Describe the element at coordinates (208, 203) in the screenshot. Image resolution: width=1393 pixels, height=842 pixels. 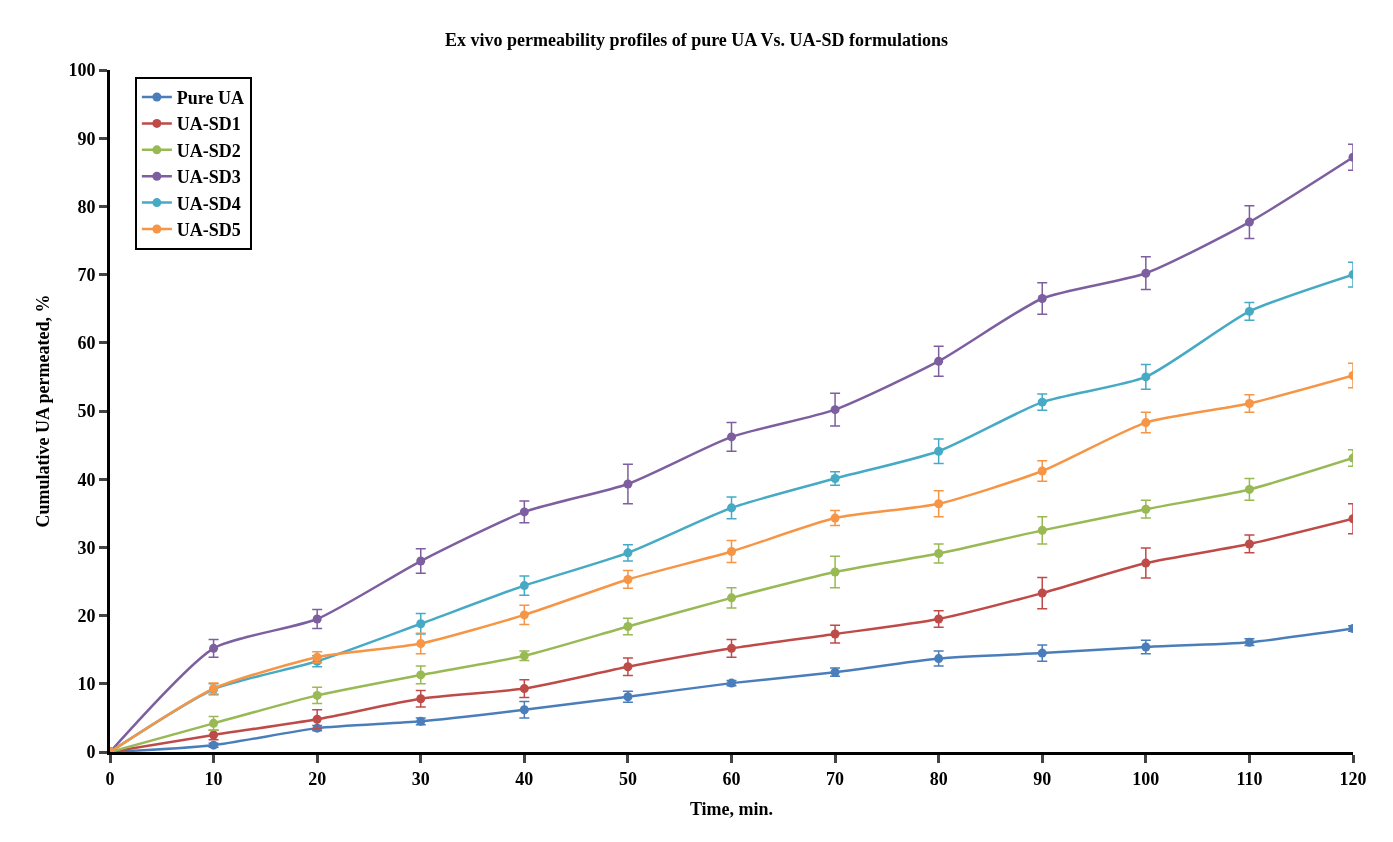
I see `legend-label: UA-SD4` at that location.